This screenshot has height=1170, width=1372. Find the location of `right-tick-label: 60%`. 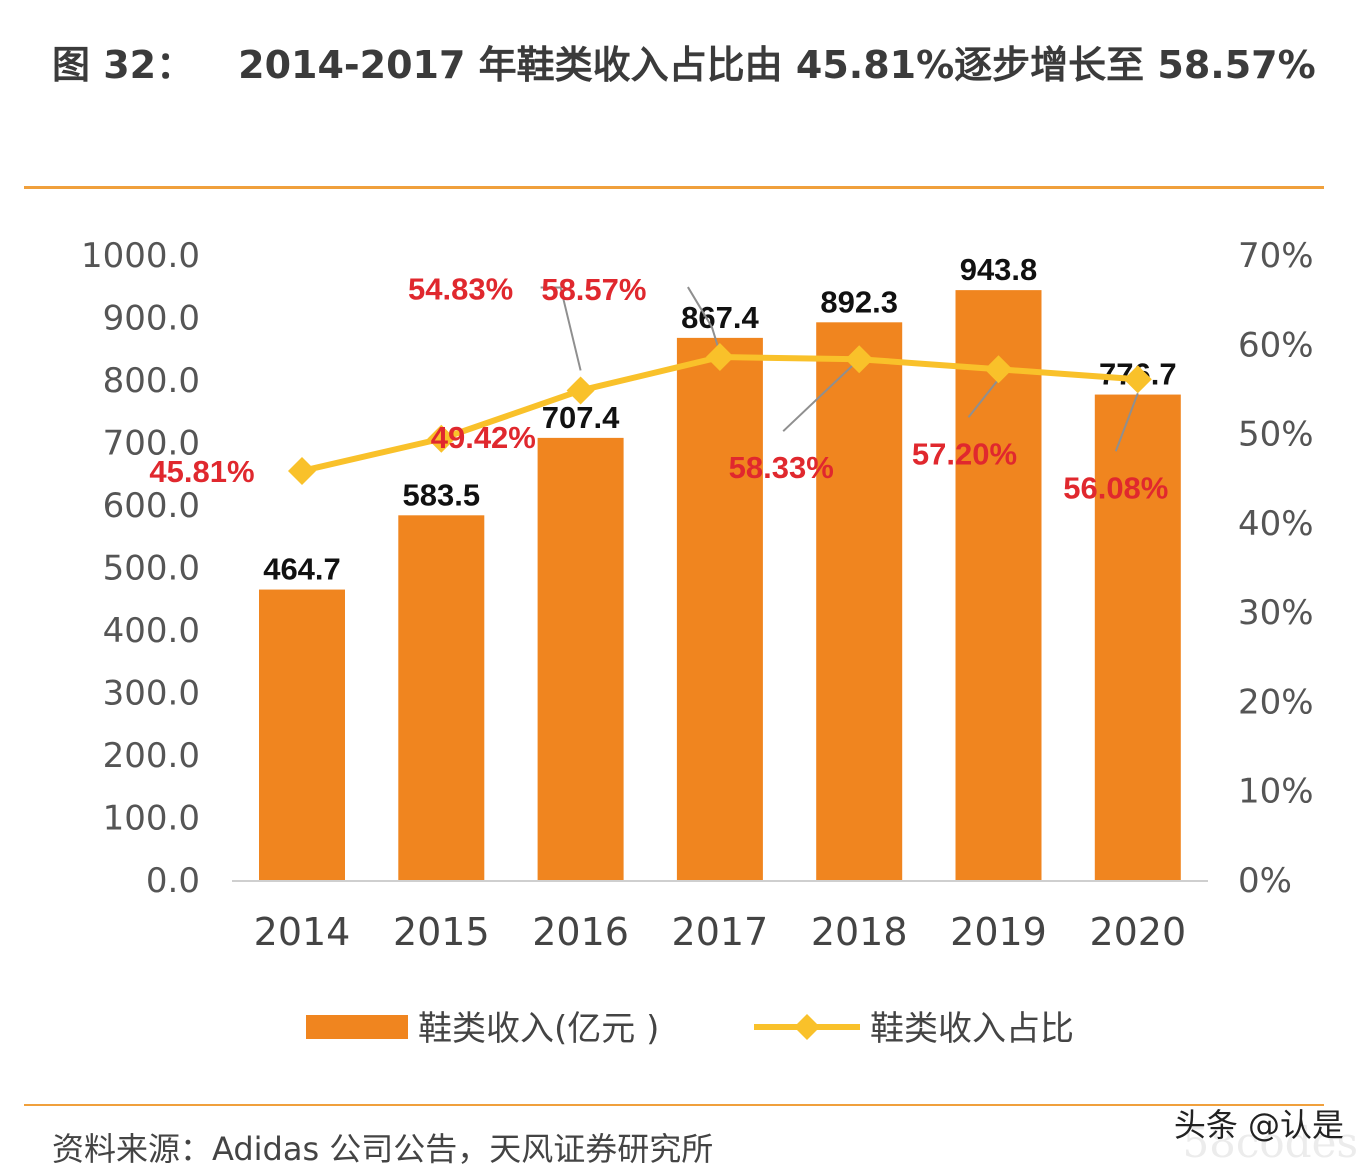

right-tick-label: 60% is located at coordinates (1276, 345).